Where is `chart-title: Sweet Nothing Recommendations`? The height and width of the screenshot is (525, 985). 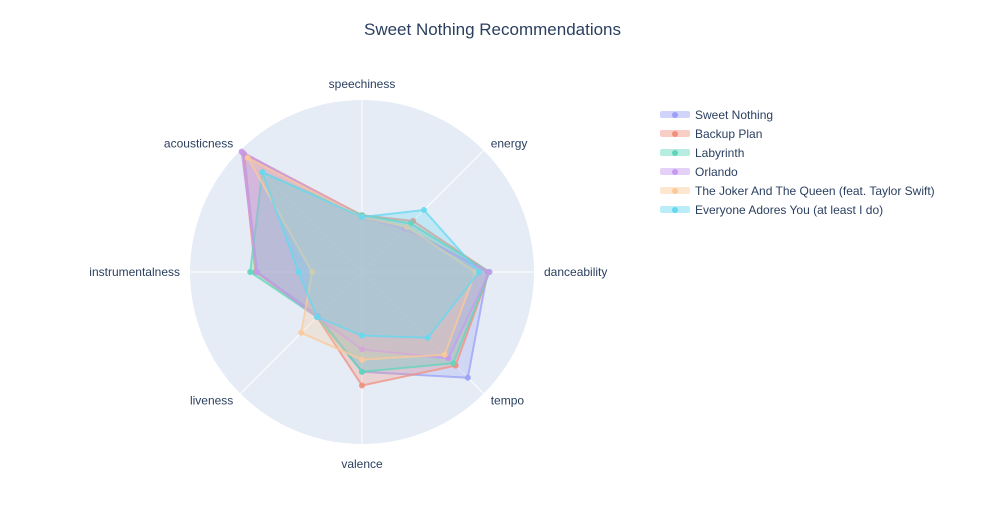
chart-title: Sweet Nothing Recommendations is located at coordinates (492, 29).